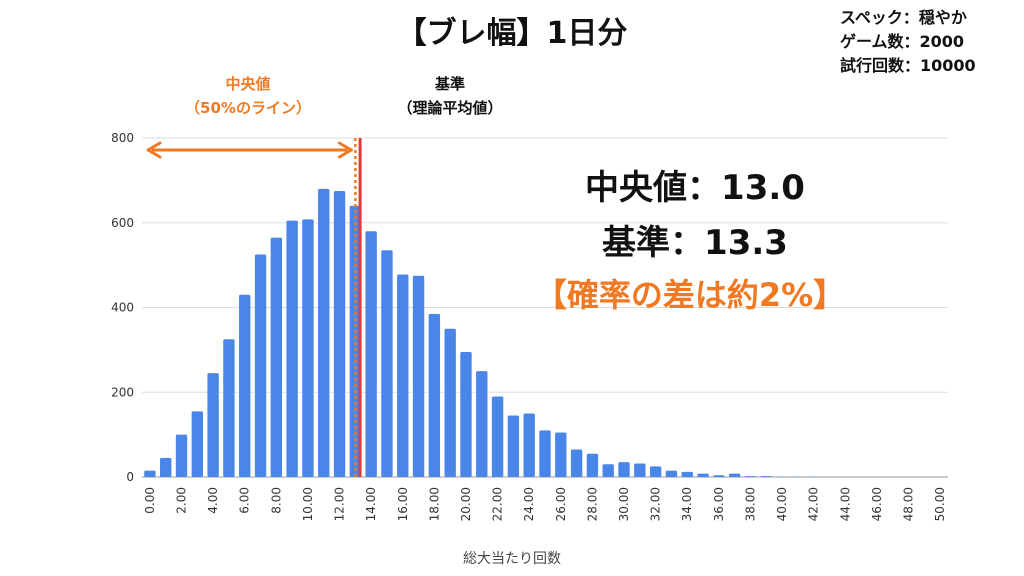 The image size is (1024, 576). I want to click on x-tick-30.00: 30.00, so click(624, 504).